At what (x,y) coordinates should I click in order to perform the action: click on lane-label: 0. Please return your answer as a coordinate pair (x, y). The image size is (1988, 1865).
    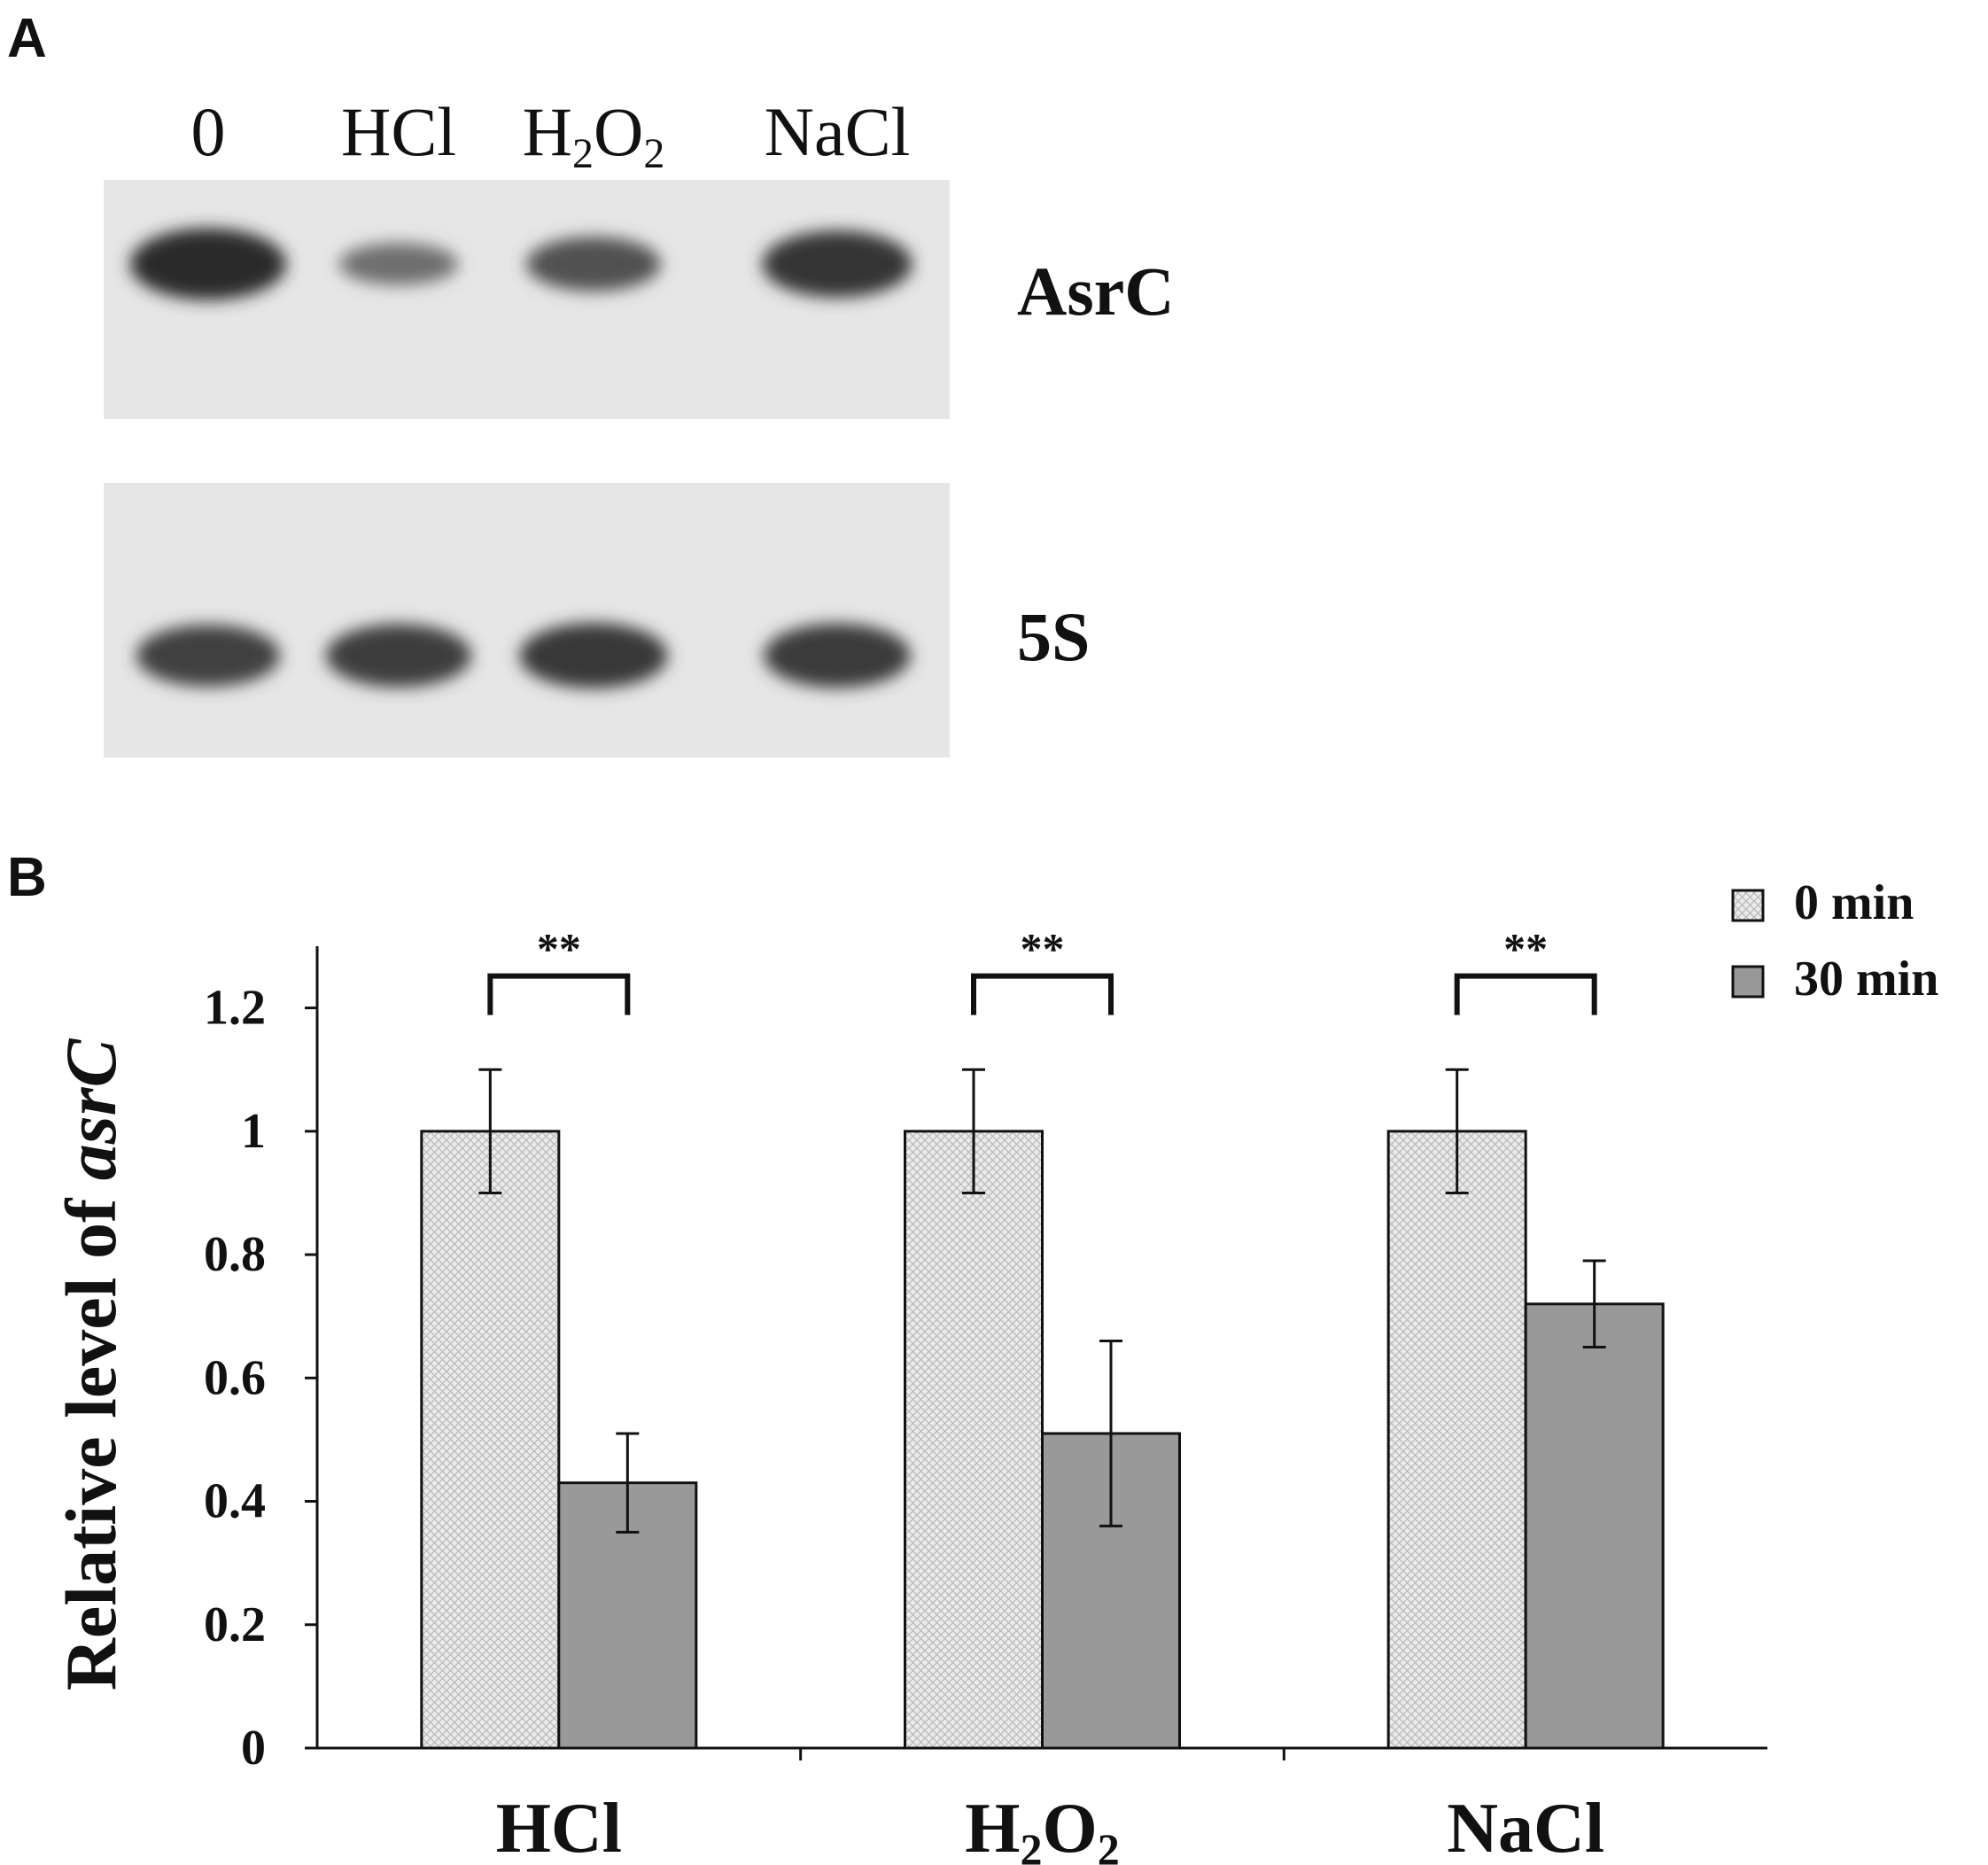
    Looking at the image, I should click on (208, 131).